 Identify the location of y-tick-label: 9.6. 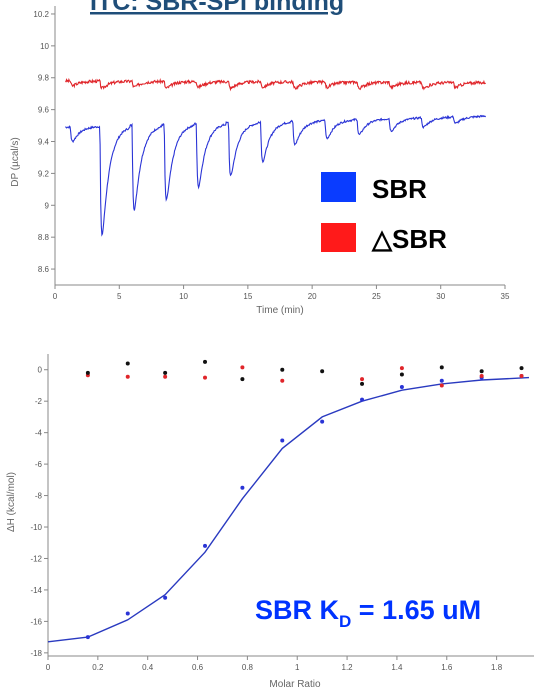
(44, 110).